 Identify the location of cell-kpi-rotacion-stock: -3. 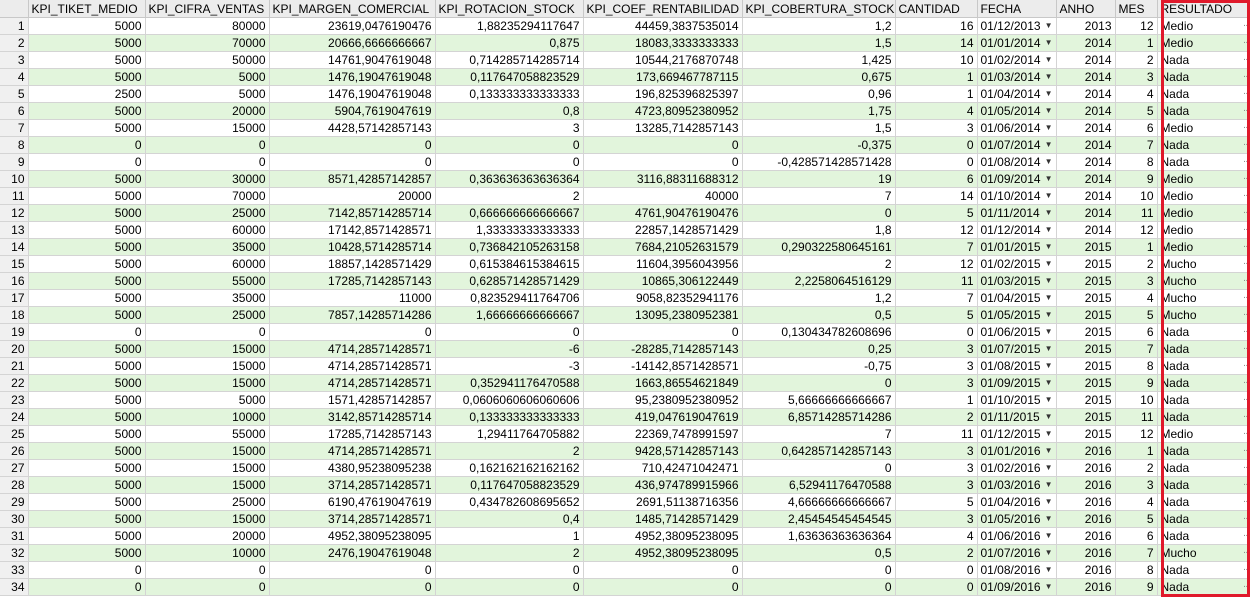
(509, 366).